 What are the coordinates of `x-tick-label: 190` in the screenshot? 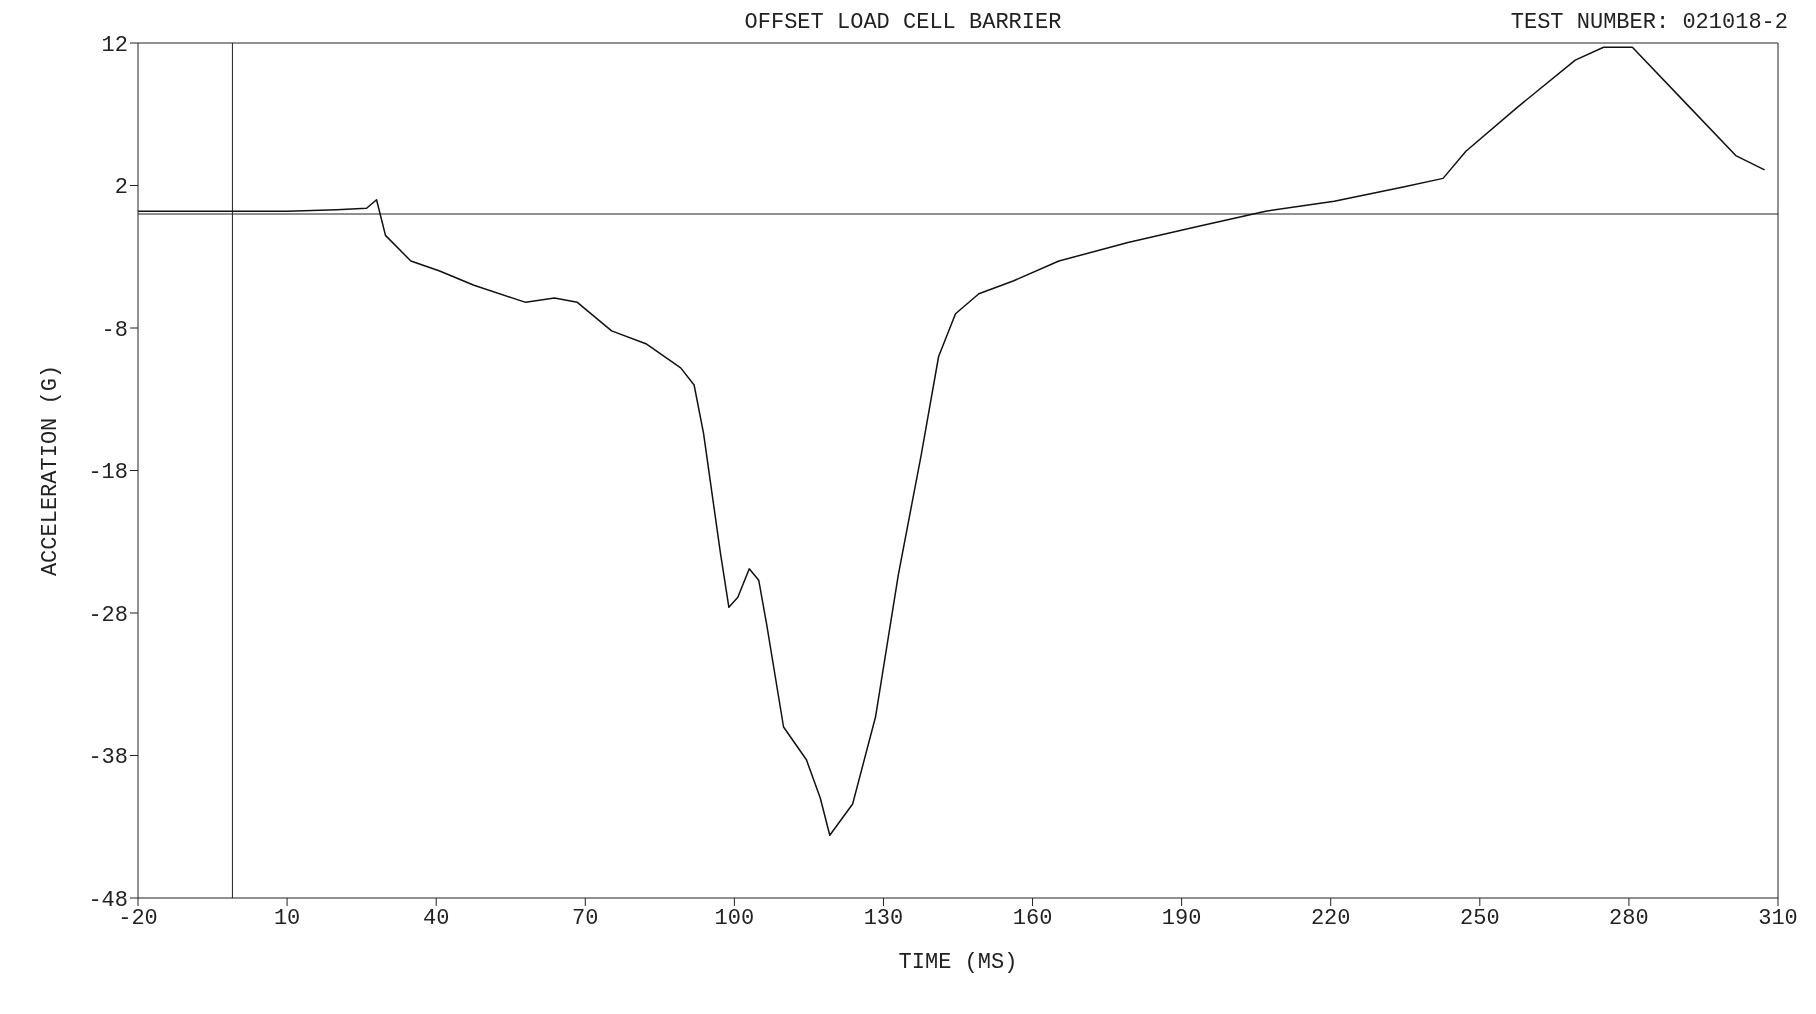 It's located at (1181, 918).